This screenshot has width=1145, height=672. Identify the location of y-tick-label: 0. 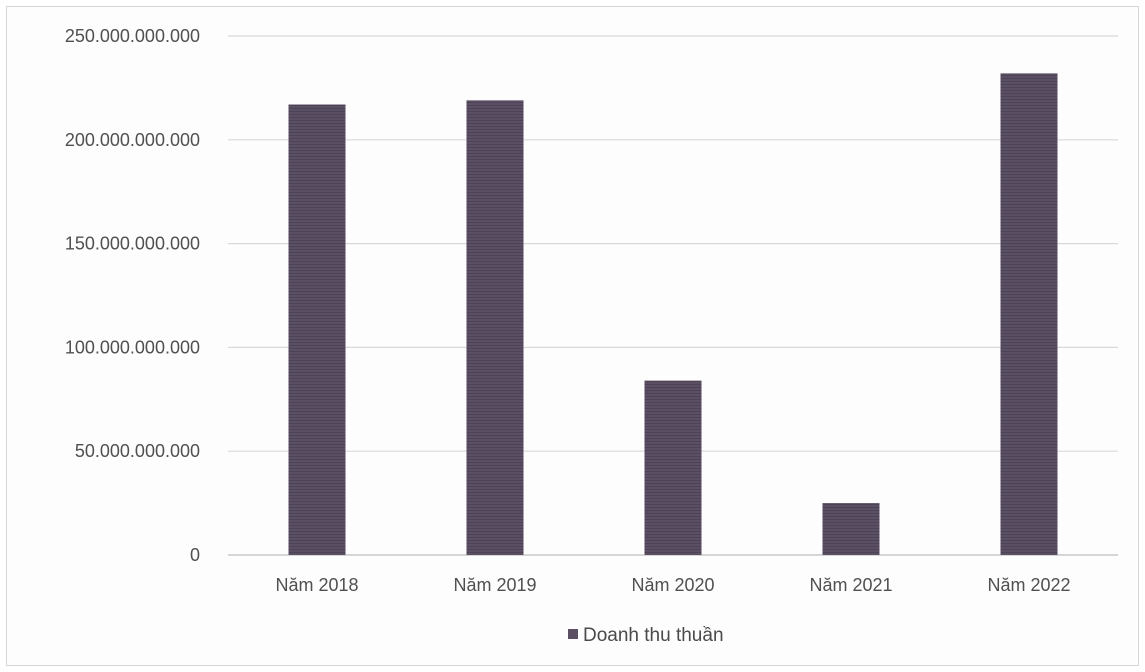
(195, 555).